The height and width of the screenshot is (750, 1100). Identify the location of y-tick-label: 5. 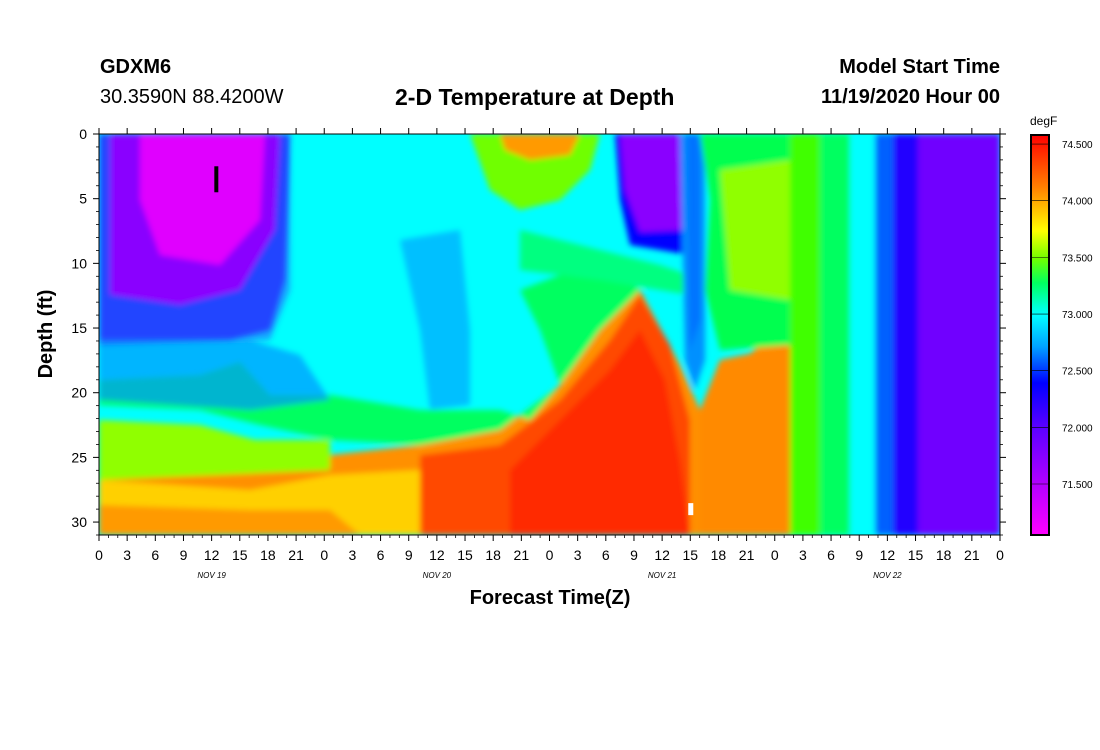
(83, 199).